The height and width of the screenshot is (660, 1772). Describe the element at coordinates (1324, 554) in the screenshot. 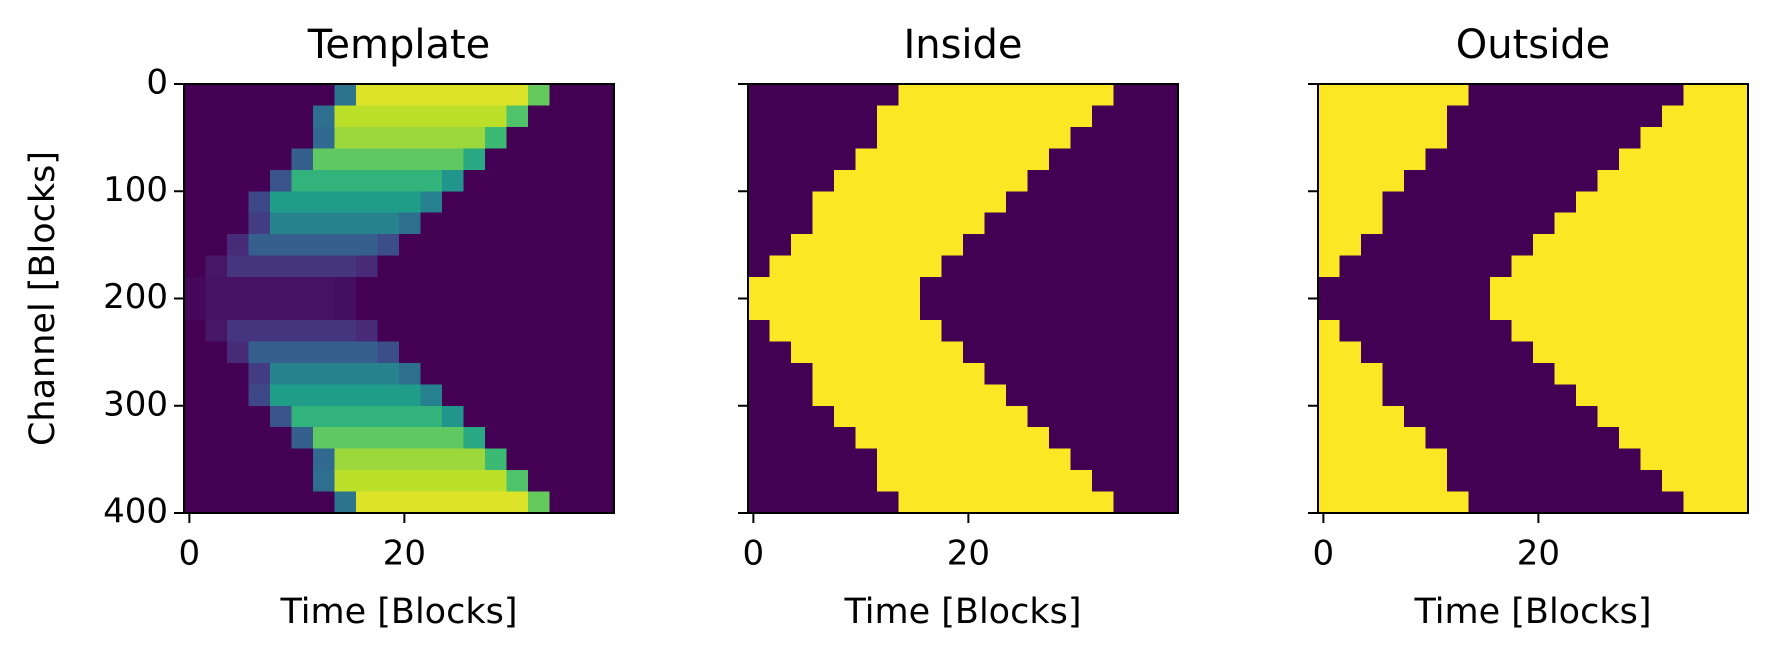

I see `x-tick-label: 0` at that location.